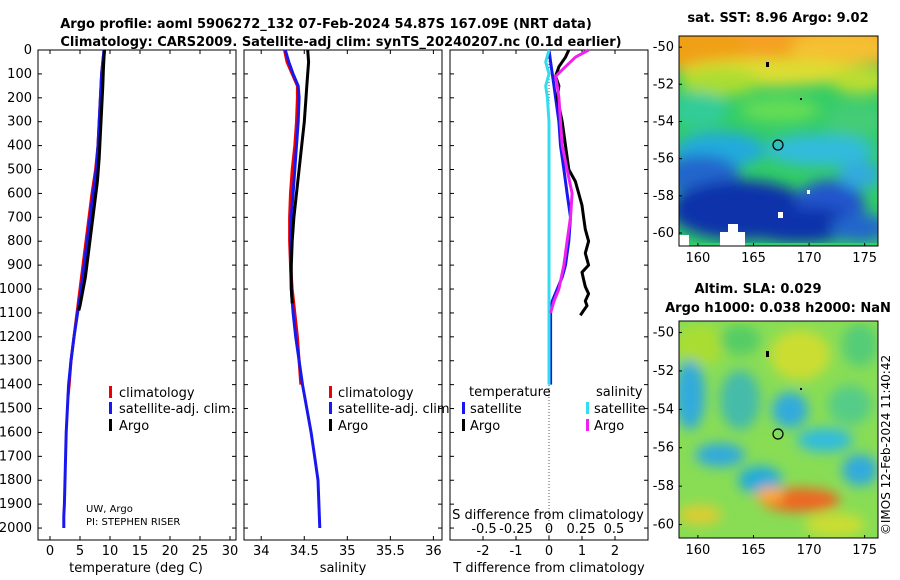 Image resolution: width=900 pixels, height=580 pixels. I want to click on x-tick-label: 10, so click(110, 551).